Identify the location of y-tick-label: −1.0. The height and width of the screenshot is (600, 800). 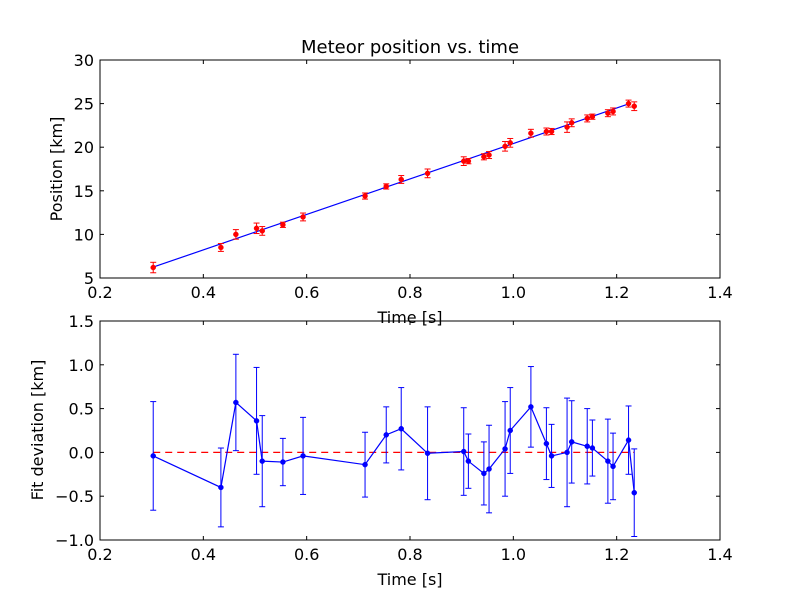
(74, 540).